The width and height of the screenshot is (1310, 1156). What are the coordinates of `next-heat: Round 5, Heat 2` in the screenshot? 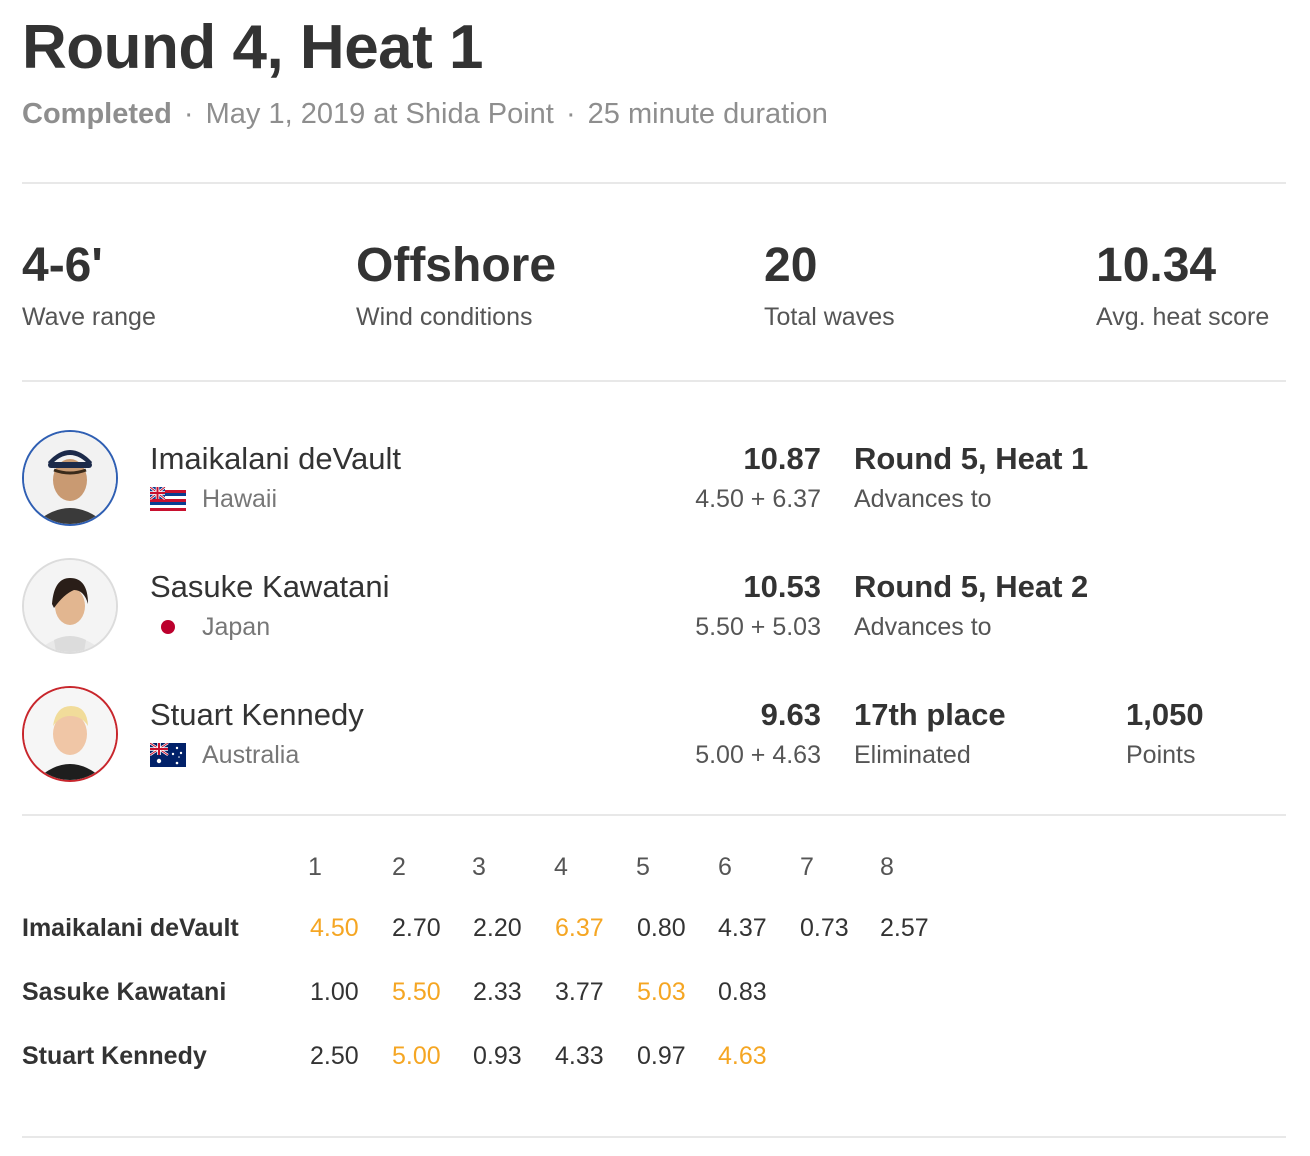 It's located at (971, 586).